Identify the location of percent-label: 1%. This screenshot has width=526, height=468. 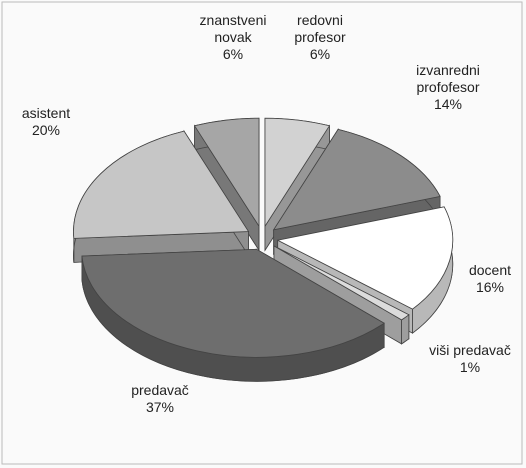
(470, 367).